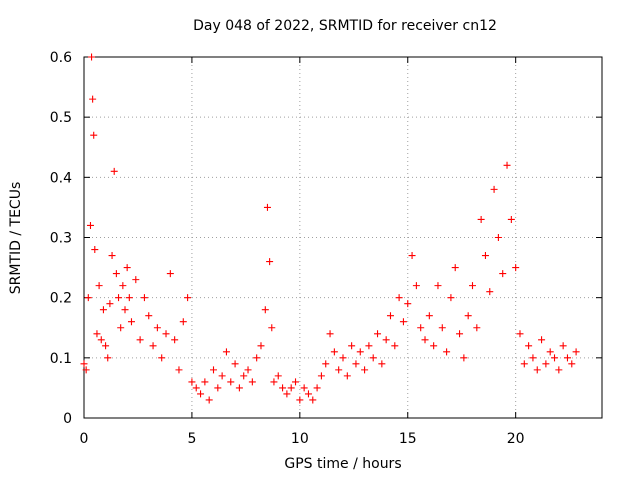  What do you see at coordinates (408, 439) in the screenshot?
I see `x-tick-label: 15` at bounding box center [408, 439].